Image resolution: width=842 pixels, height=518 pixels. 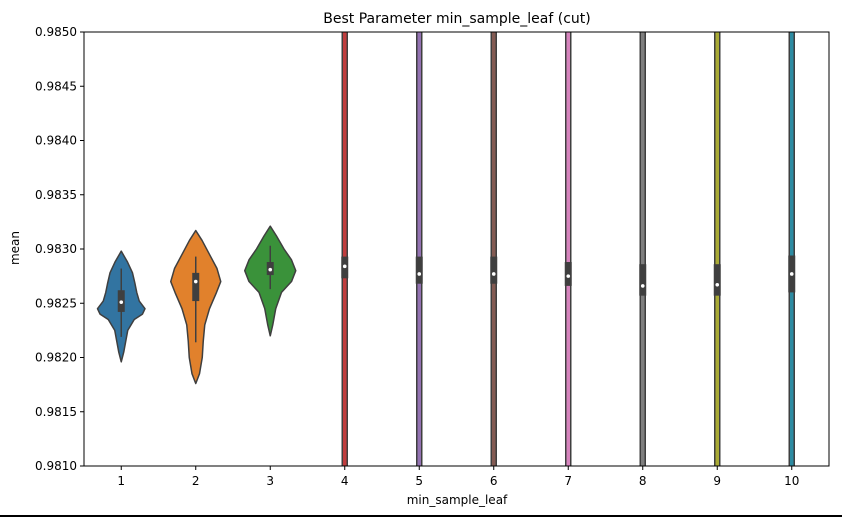 What do you see at coordinates (643, 481) in the screenshot?
I see `x-tick-label: 8` at bounding box center [643, 481].